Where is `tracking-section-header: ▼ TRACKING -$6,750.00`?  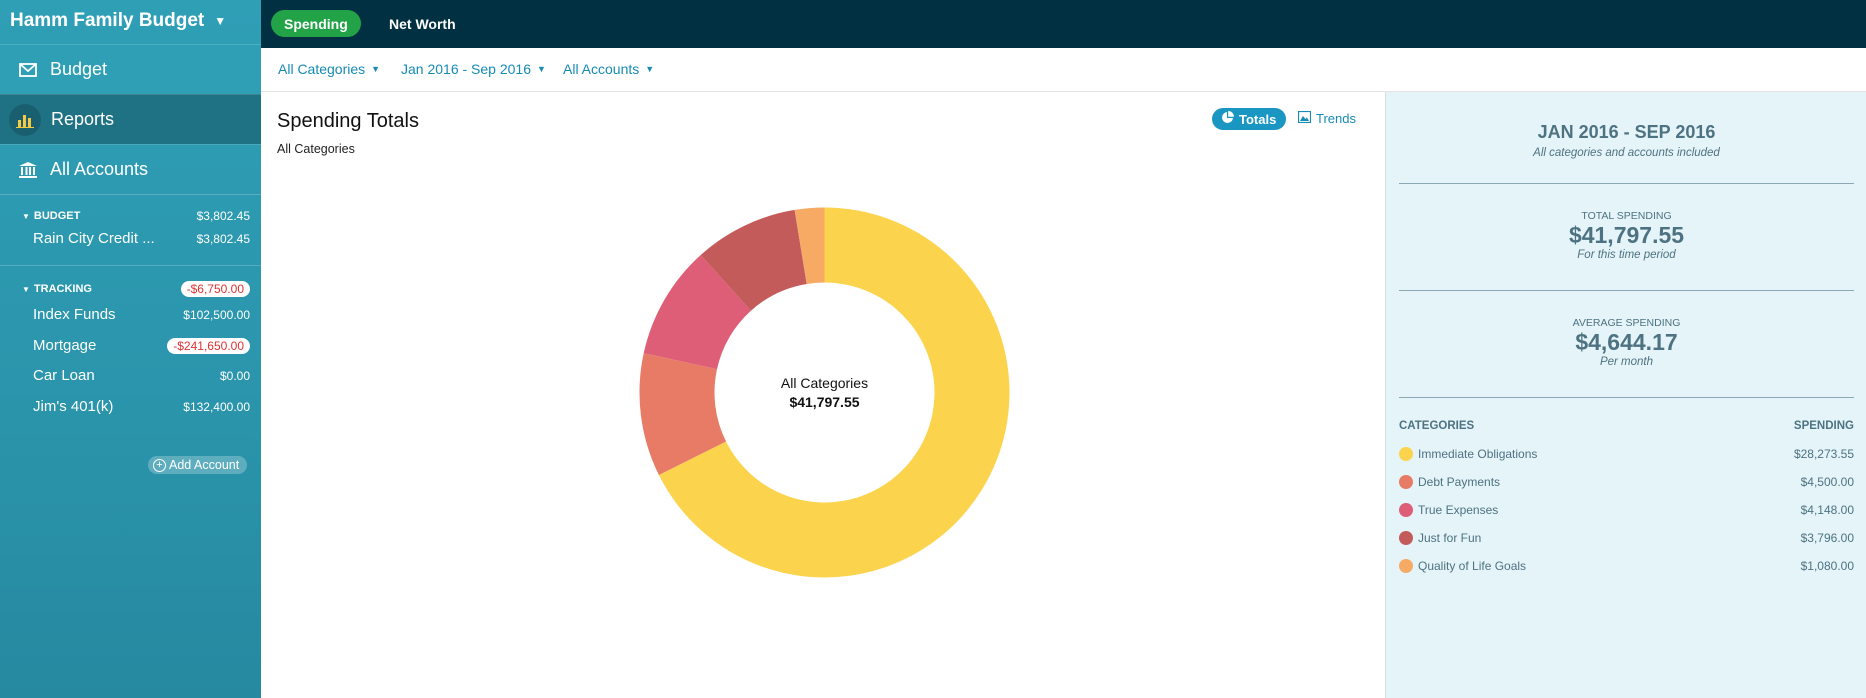 tracking-section-header: ▼ TRACKING -$6,750.00 is located at coordinates (136, 289).